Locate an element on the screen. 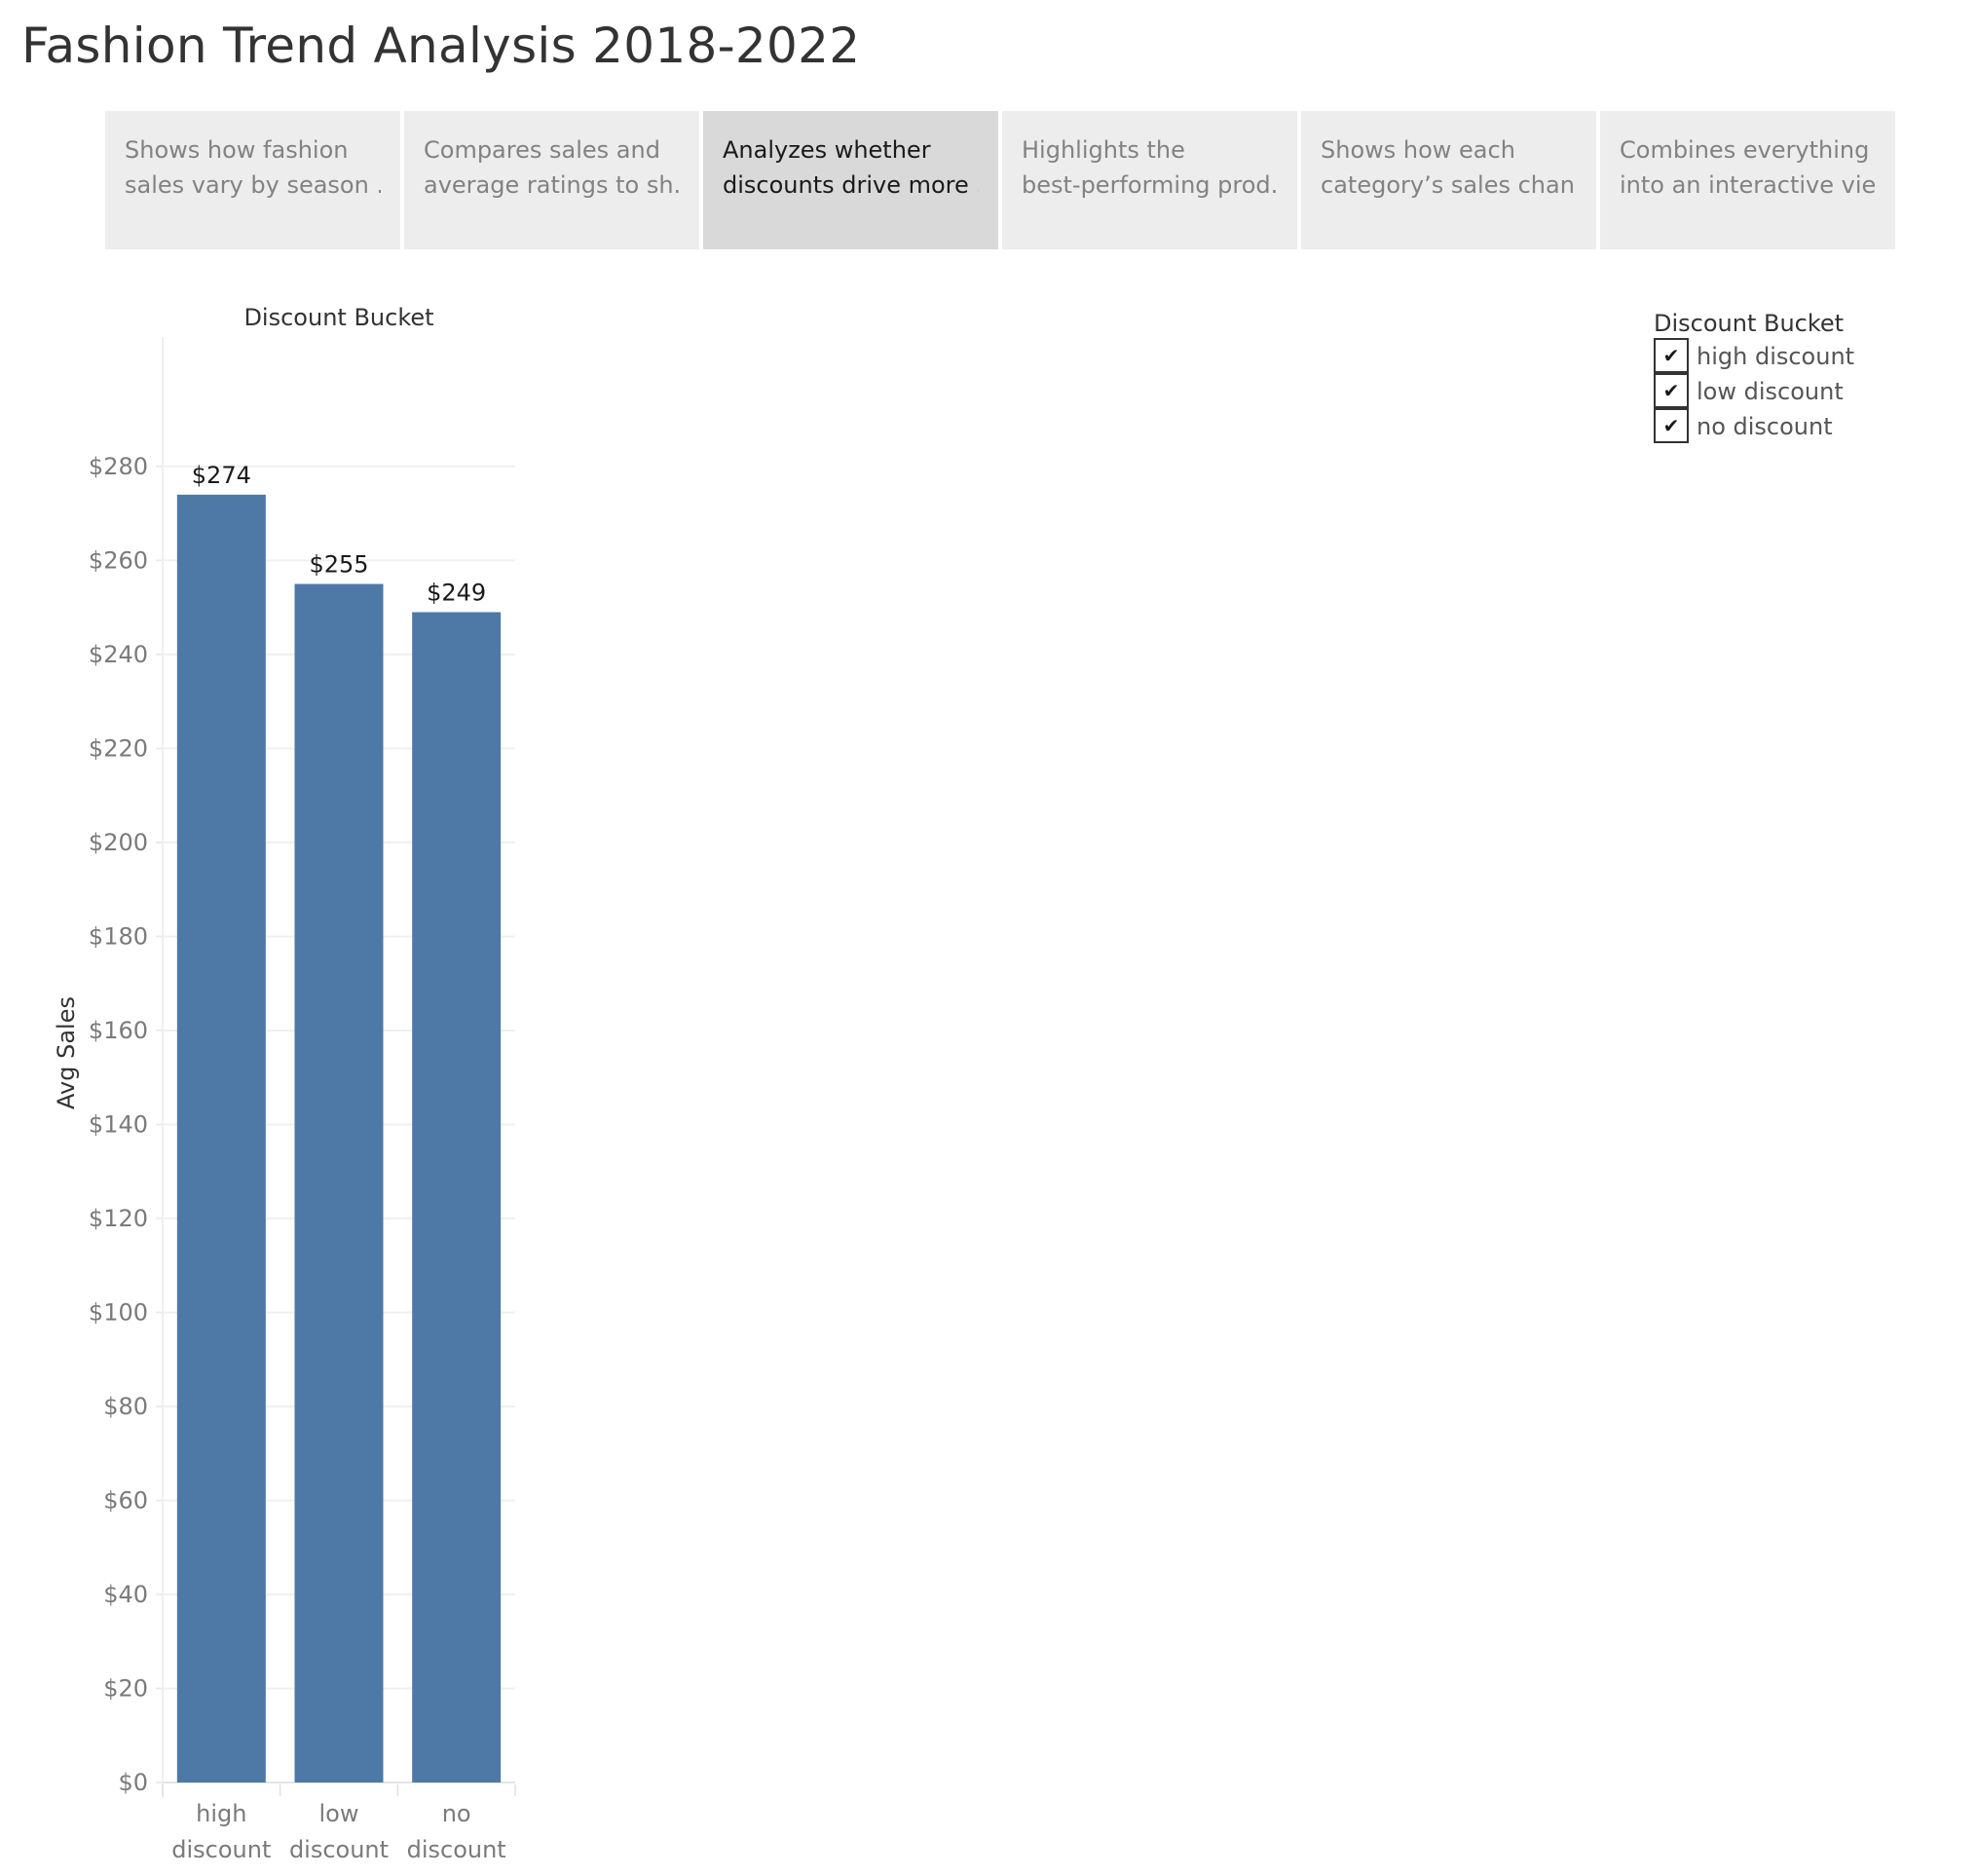 This screenshot has height=1876, width=1977. y-tick-label: $260 is located at coordinates (119, 560).